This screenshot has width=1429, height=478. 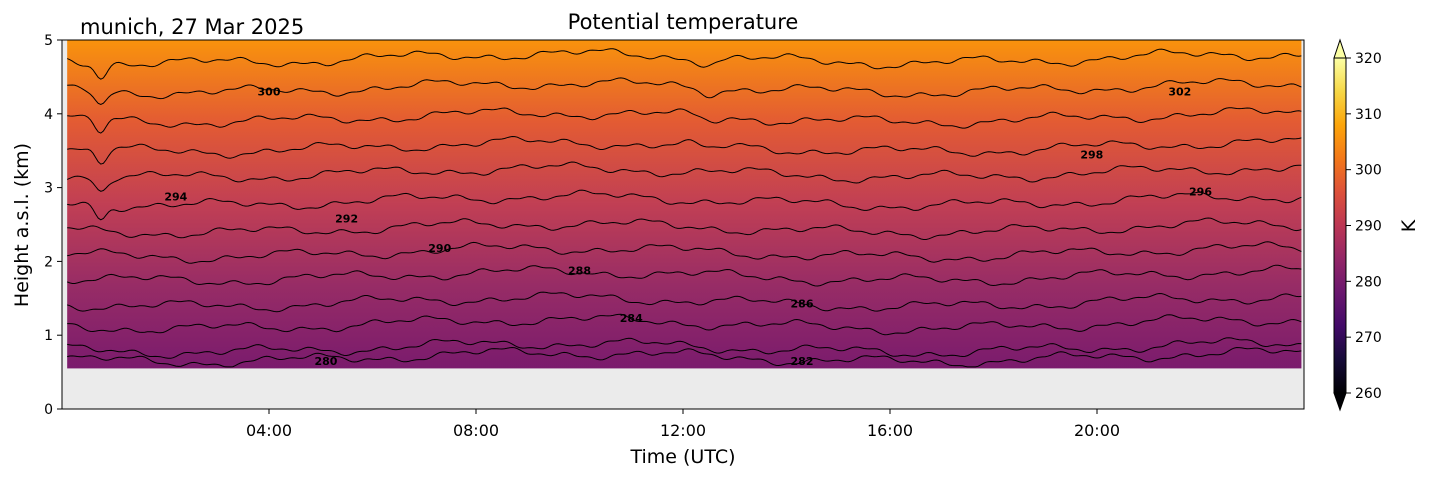 I want to click on x-tick-label: 04:00, so click(x=269, y=430).